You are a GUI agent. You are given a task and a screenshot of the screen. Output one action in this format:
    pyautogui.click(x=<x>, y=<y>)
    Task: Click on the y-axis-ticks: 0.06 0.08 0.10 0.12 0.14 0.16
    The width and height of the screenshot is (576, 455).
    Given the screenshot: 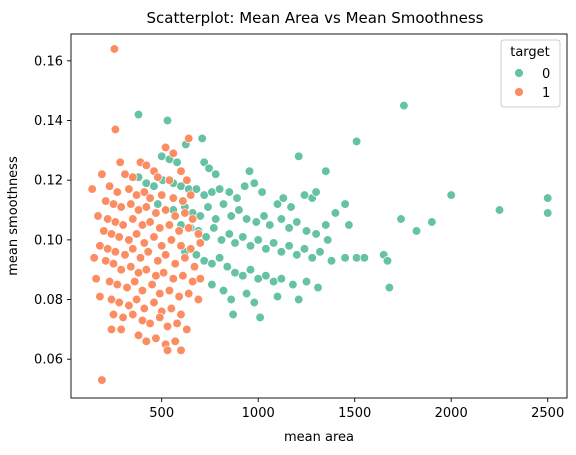 What is the action you would take?
    pyautogui.click(x=52, y=211)
    